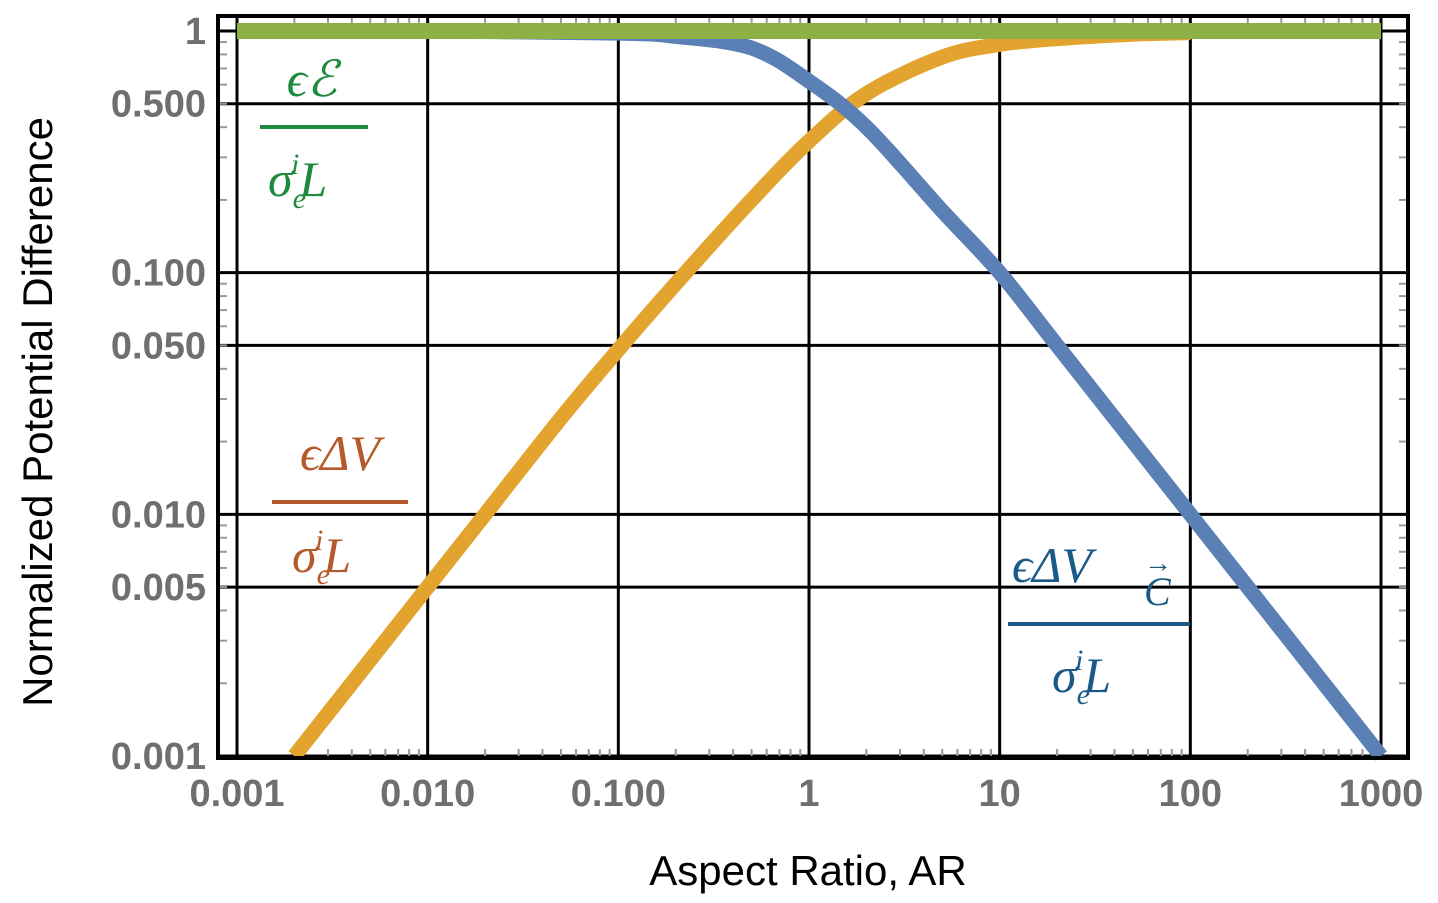 This screenshot has height=903, width=1438. What do you see at coordinates (158, 274) in the screenshot?
I see `y-tick-label: 0.100` at bounding box center [158, 274].